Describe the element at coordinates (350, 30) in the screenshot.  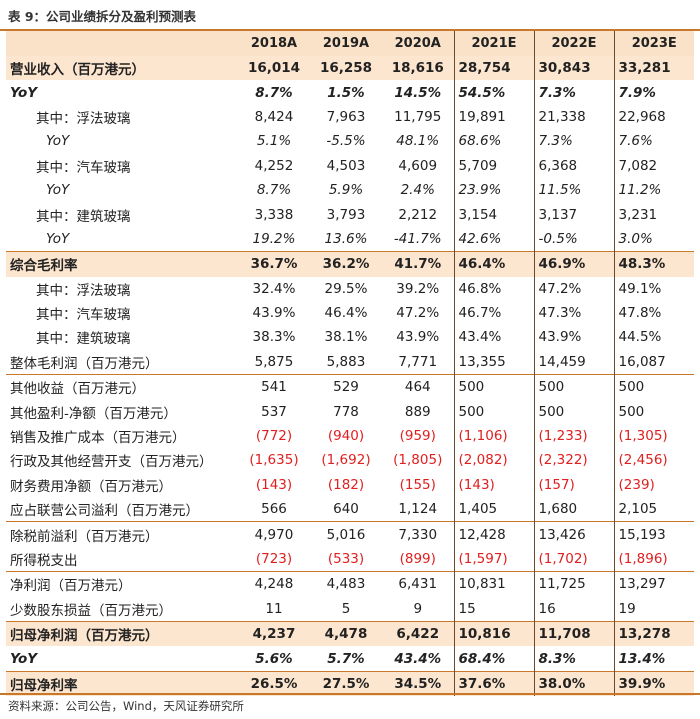
I see `top-accent-rule` at that location.